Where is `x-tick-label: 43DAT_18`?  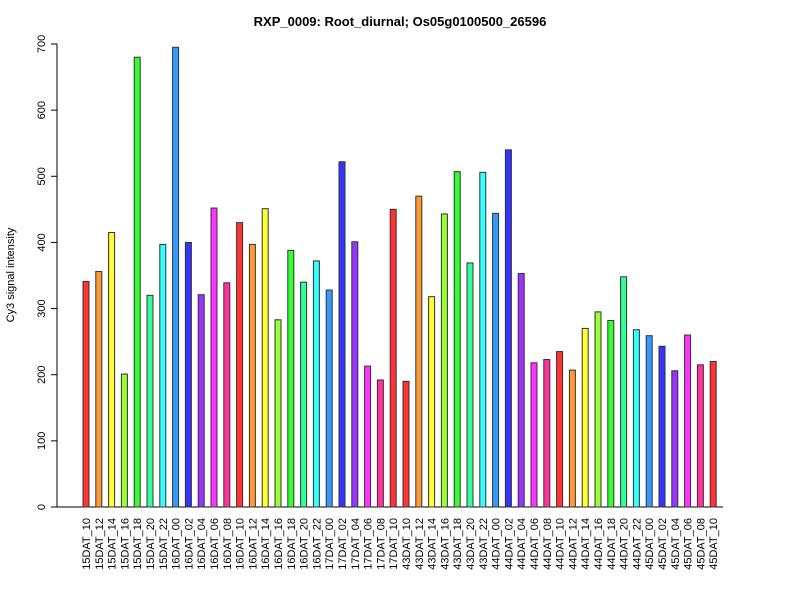 x-tick-label: 43DAT_18 is located at coordinates (458, 544).